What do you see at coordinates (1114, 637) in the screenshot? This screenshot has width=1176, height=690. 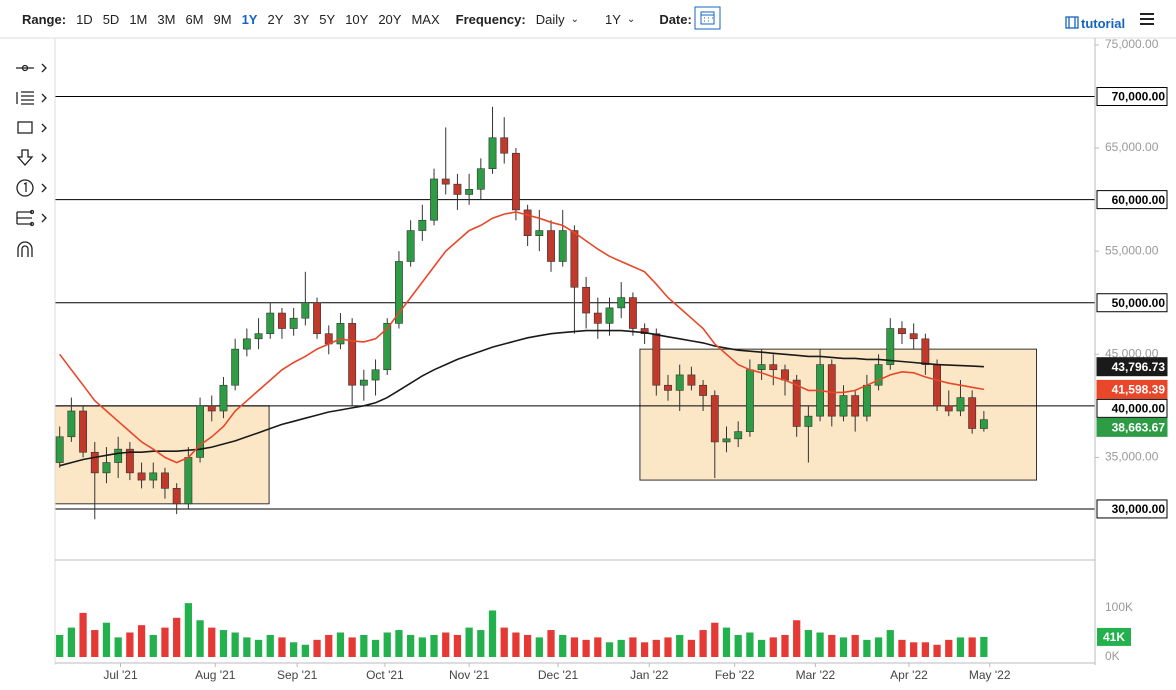 I see `volume-last-label: 41K` at bounding box center [1114, 637].